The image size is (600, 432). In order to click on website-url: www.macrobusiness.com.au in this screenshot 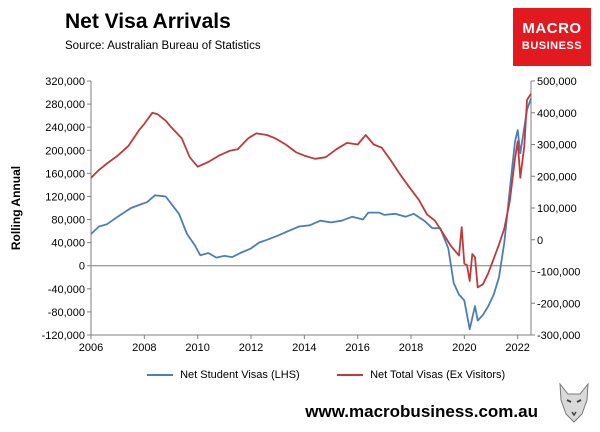, I will do `click(421, 411)`.